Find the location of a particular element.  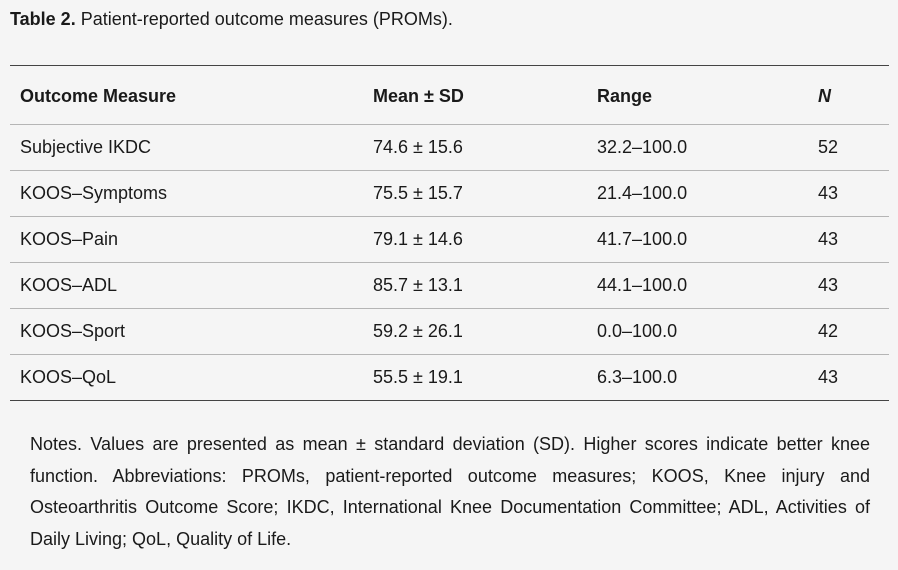

table-row: KOOS–Sport 59.2 ± 26.1 0.0–100.0 42 is located at coordinates (449, 331).